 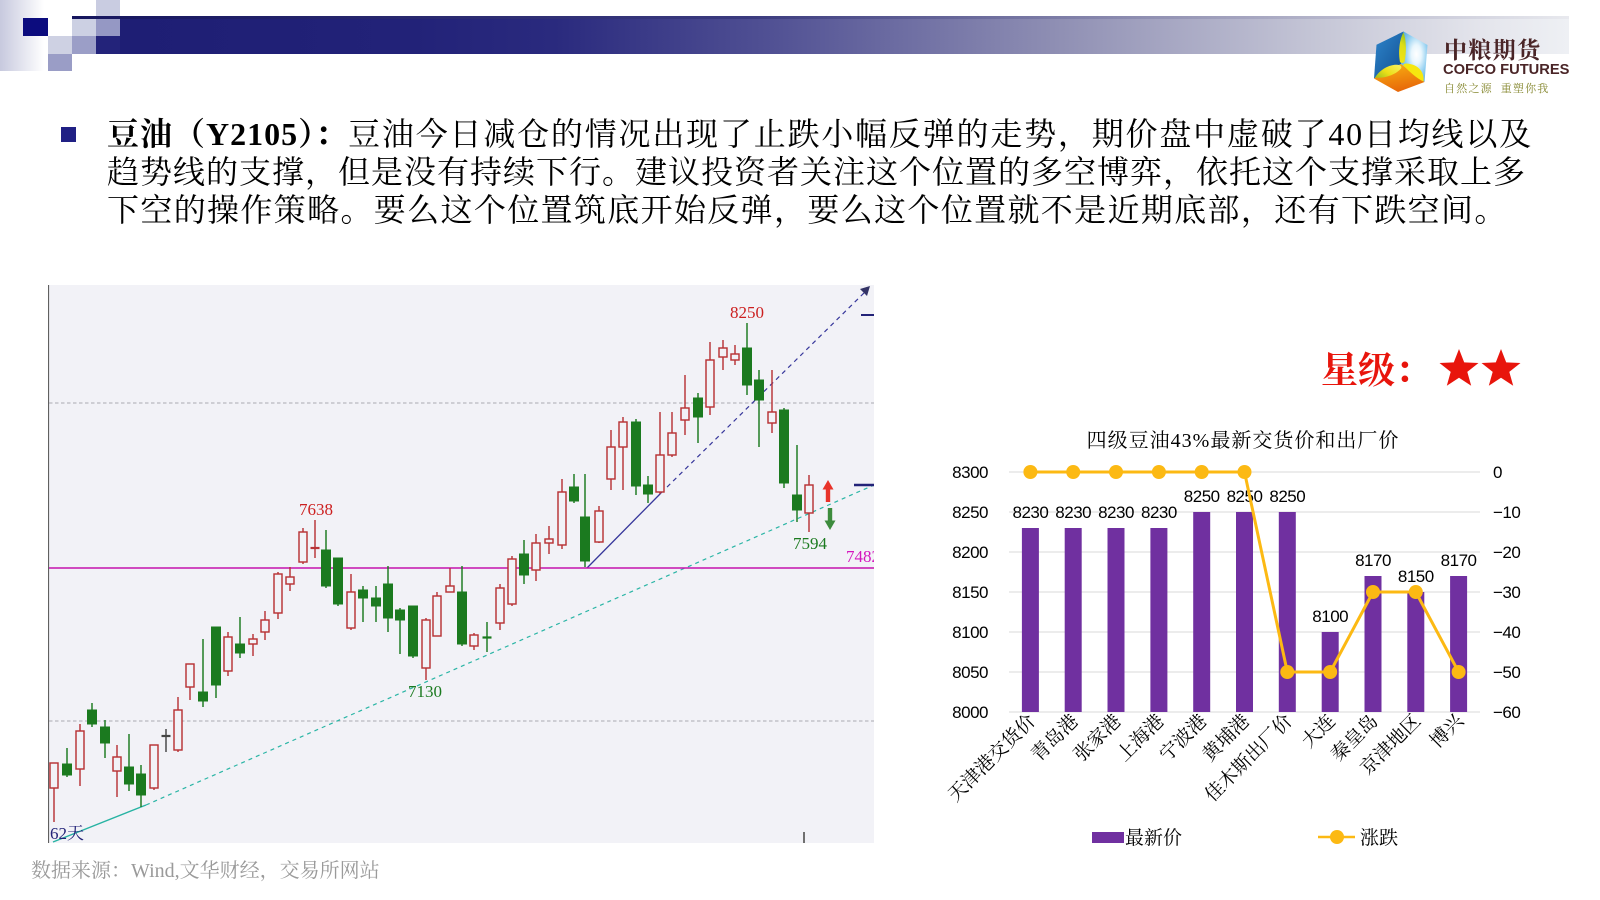 I want to click on svg-text: 最新价, so click(x=1153, y=838).